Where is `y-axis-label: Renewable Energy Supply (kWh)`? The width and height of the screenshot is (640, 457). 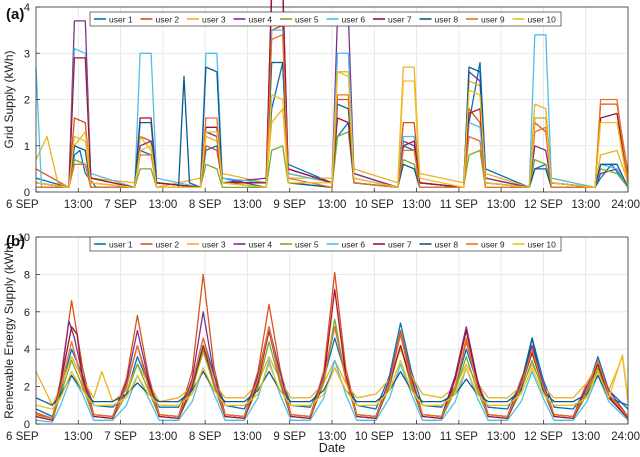 y-axis-label: Renewable Energy Supply (kWh) is located at coordinates (9, 330).